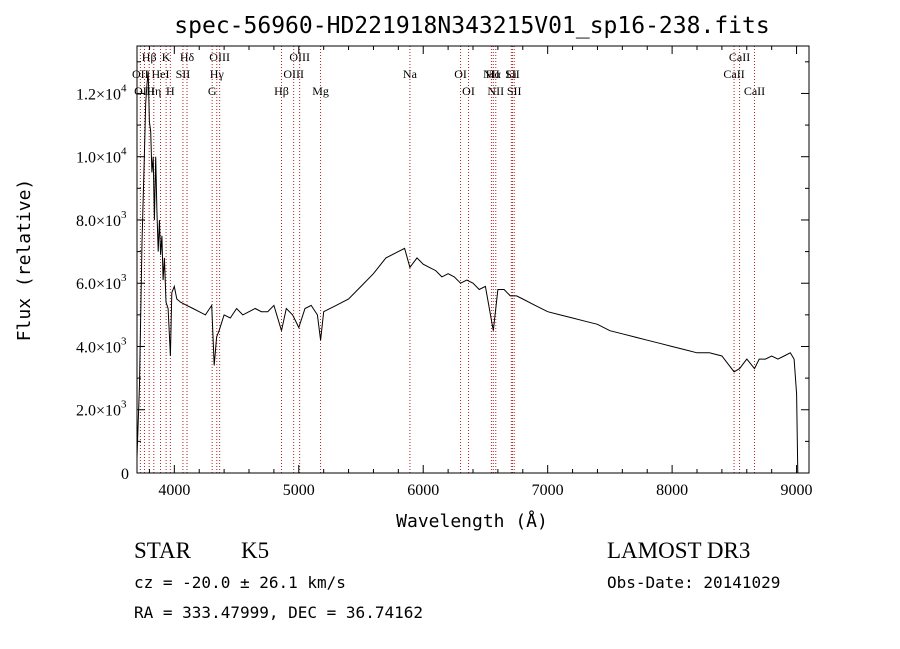 The width and height of the screenshot is (900, 649). Describe the element at coordinates (170, 91) in the screenshot. I see `line-id-label: H` at that location.